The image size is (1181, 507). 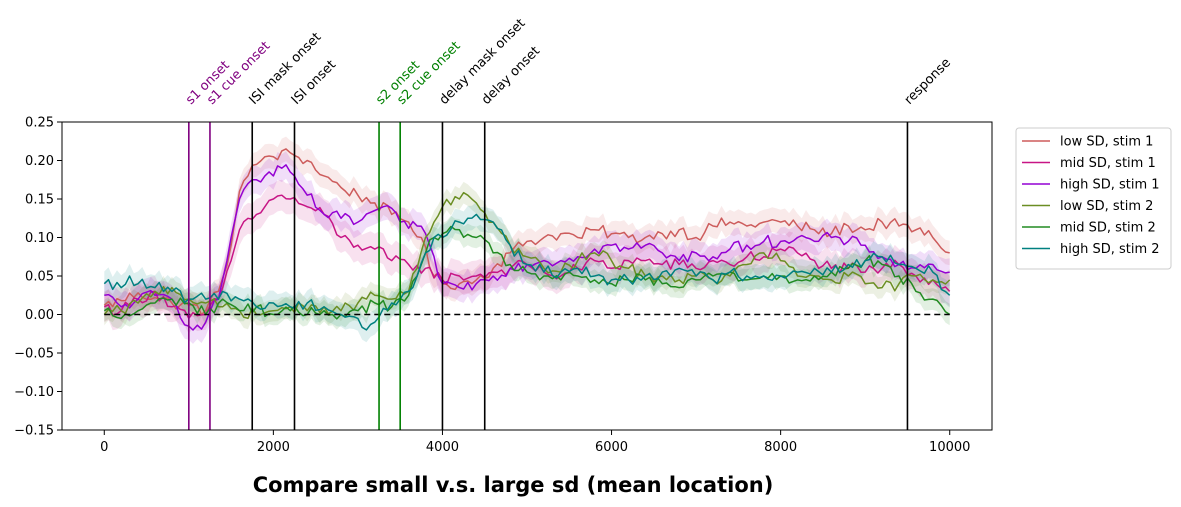 I want to click on x-tick-label: 2000, so click(x=273, y=447).